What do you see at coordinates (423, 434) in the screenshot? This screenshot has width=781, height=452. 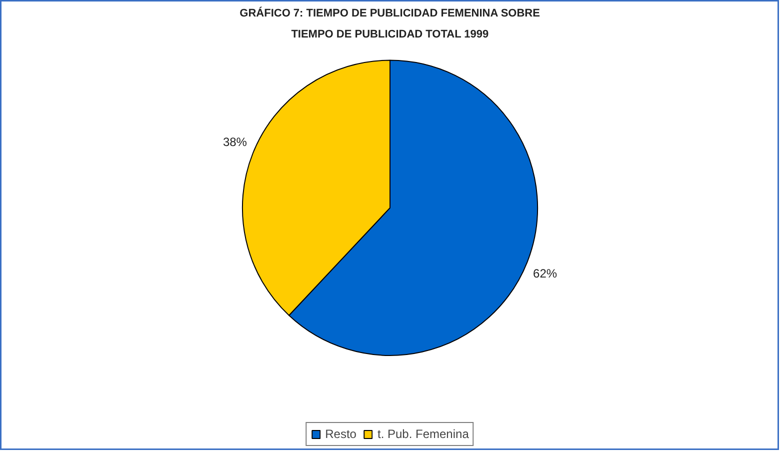 I see `legend-label: t. Pub. Femenina` at bounding box center [423, 434].